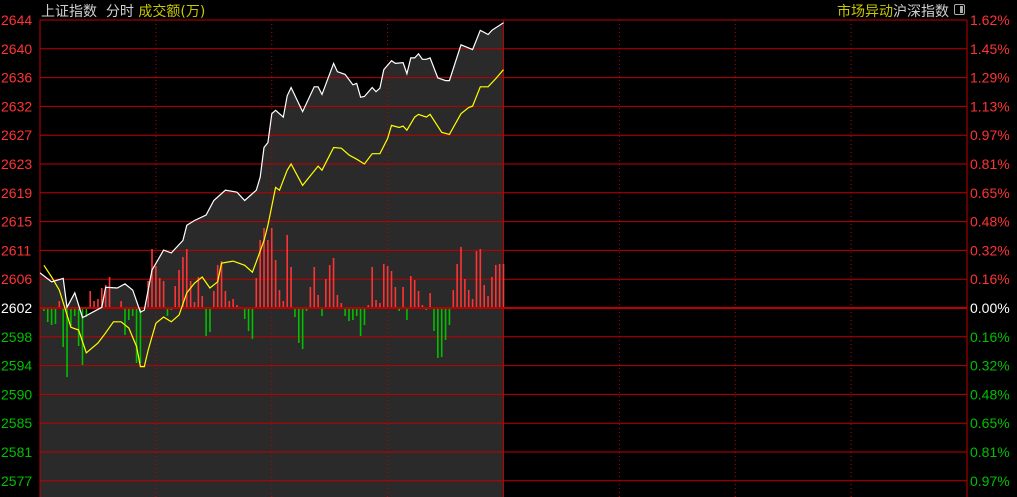  What do you see at coordinates (16, 106) in the screenshot?
I see `price-tick-label: 2632` at bounding box center [16, 106].